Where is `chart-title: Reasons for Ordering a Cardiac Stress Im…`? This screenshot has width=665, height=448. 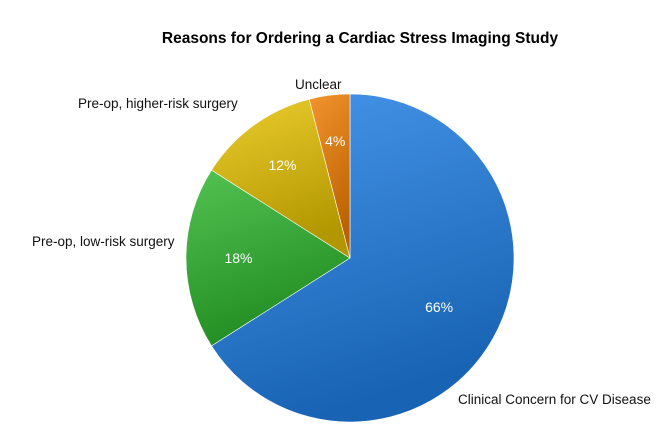
chart-title: Reasons for Ordering a Cardiac Stress Im… is located at coordinates (360, 38).